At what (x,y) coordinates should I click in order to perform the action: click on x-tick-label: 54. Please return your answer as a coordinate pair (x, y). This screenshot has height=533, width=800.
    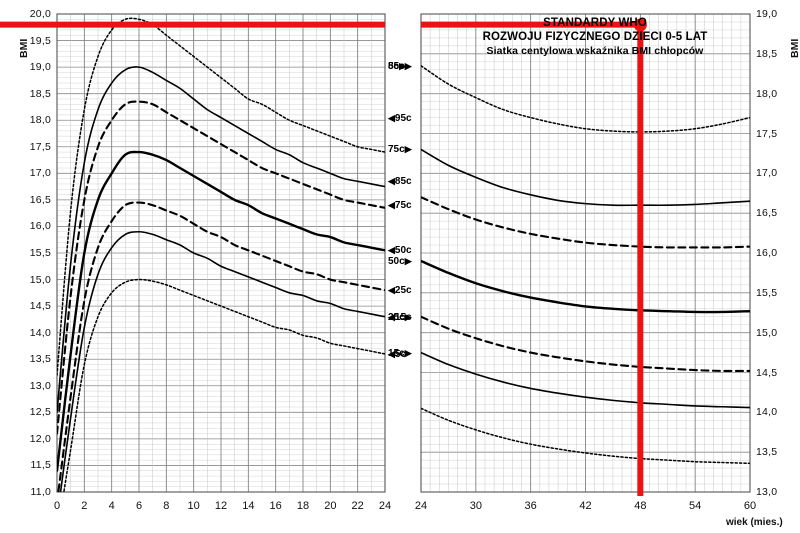
    Looking at the image, I should click on (695, 506).